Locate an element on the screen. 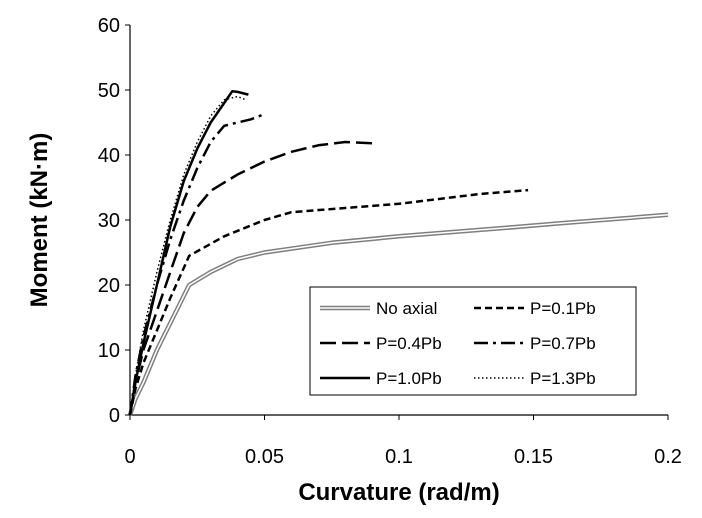 The image size is (702, 518). legend-item: P=1.3Pb is located at coordinates (535, 378).